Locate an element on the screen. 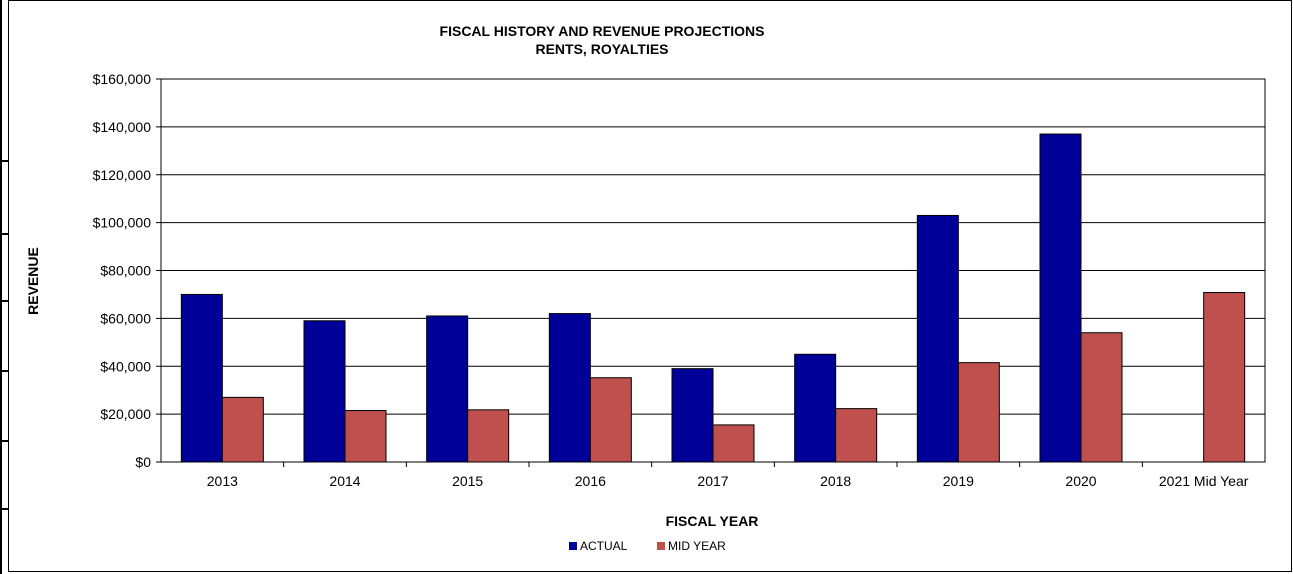 Image resolution: width=1293 pixels, height=574 pixels. y-tick-label: $60,000 is located at coordinates (125, 318).